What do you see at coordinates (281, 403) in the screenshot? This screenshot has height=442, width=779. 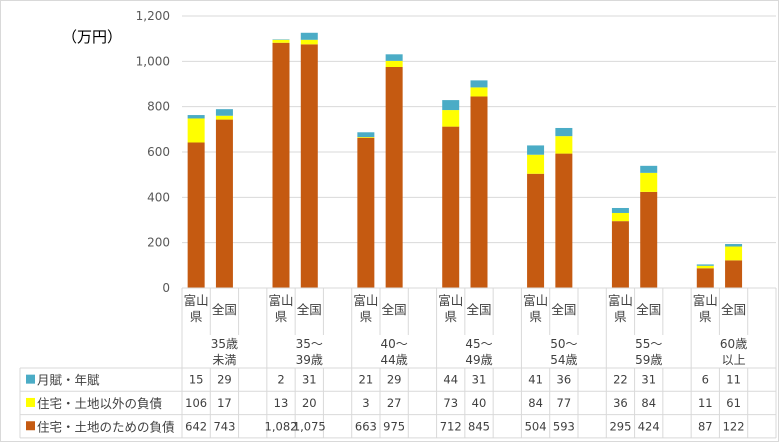 I see `table-cell: 13` at bounding box center [281, 403].